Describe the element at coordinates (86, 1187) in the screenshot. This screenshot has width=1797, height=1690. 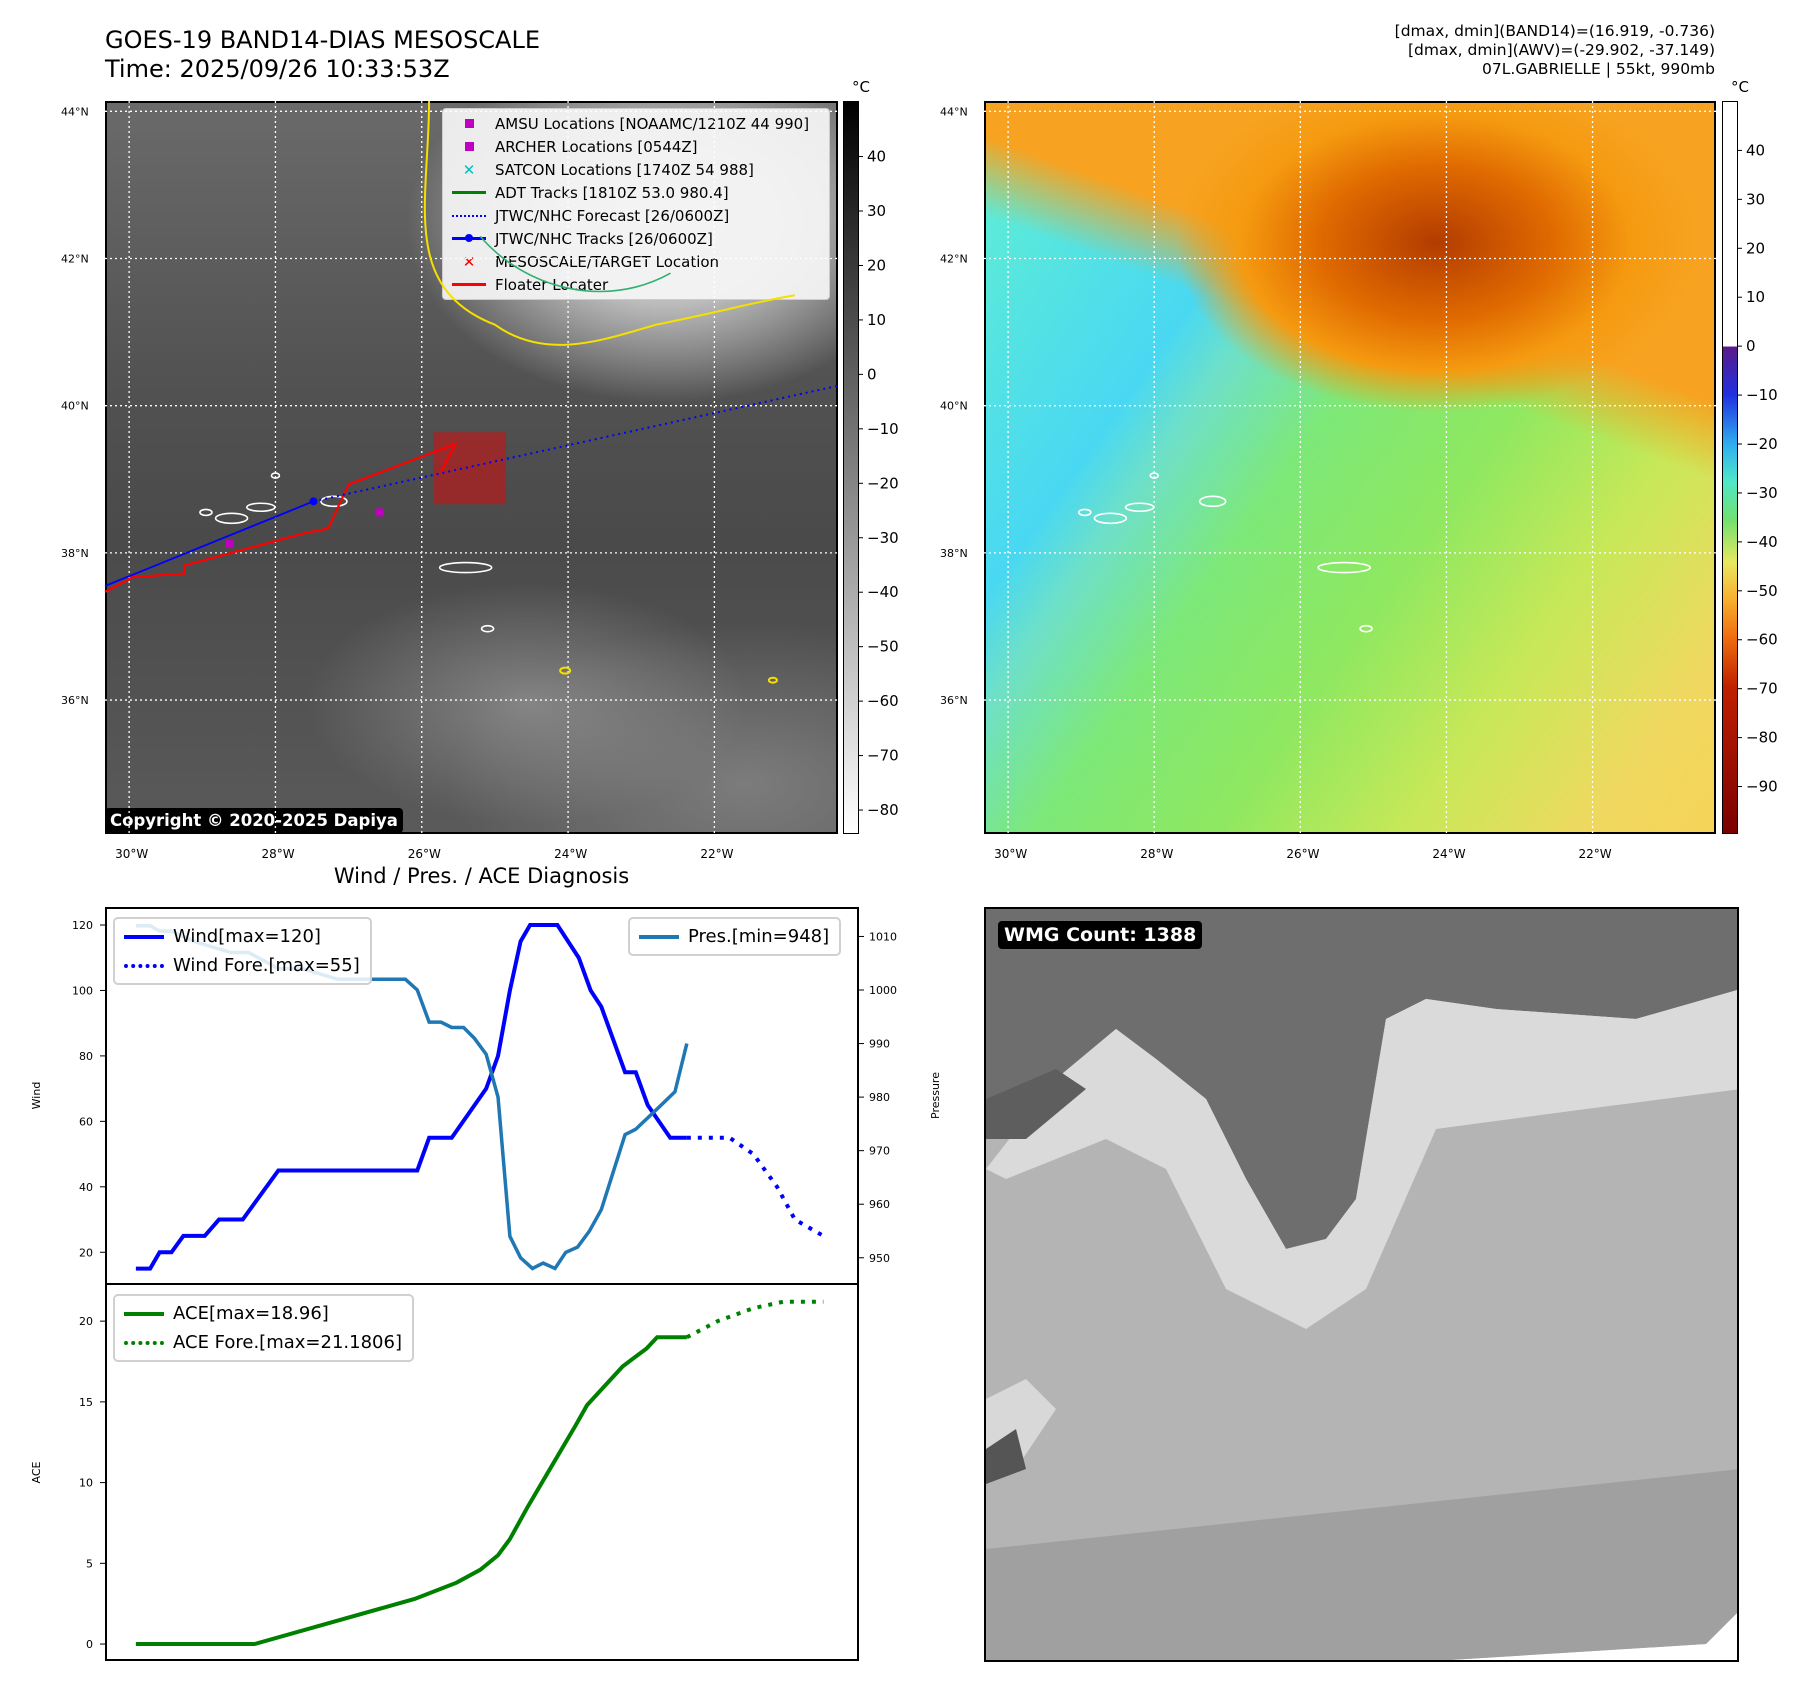
I see `y-tick-label: 40` at that location.